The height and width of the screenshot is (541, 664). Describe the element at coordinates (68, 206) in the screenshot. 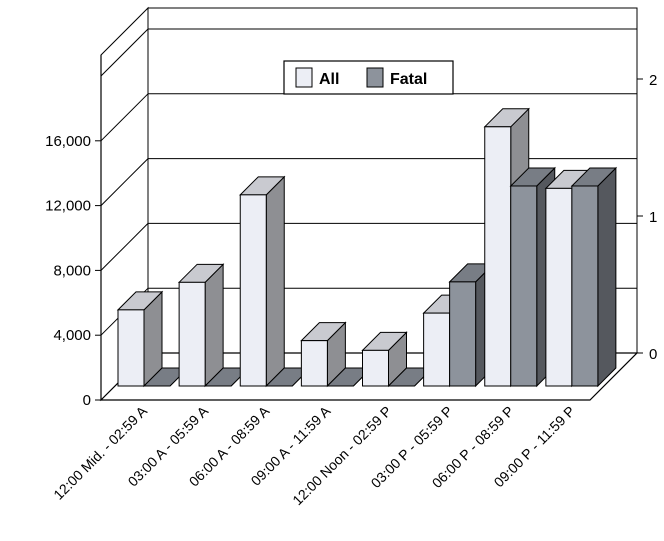

I see `y-tick-label: 12,000` at that location.